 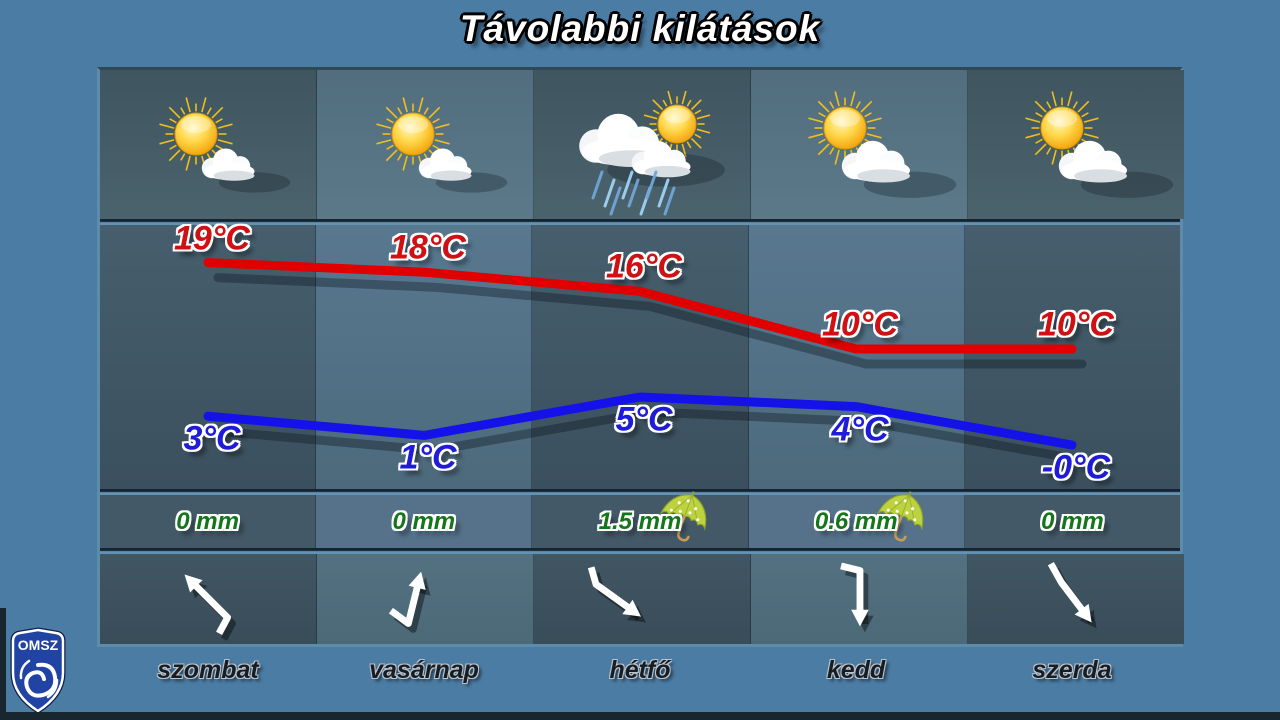 I want to click on precip-cell-vasárnap: 0 mm, so click(x=424, y=521).